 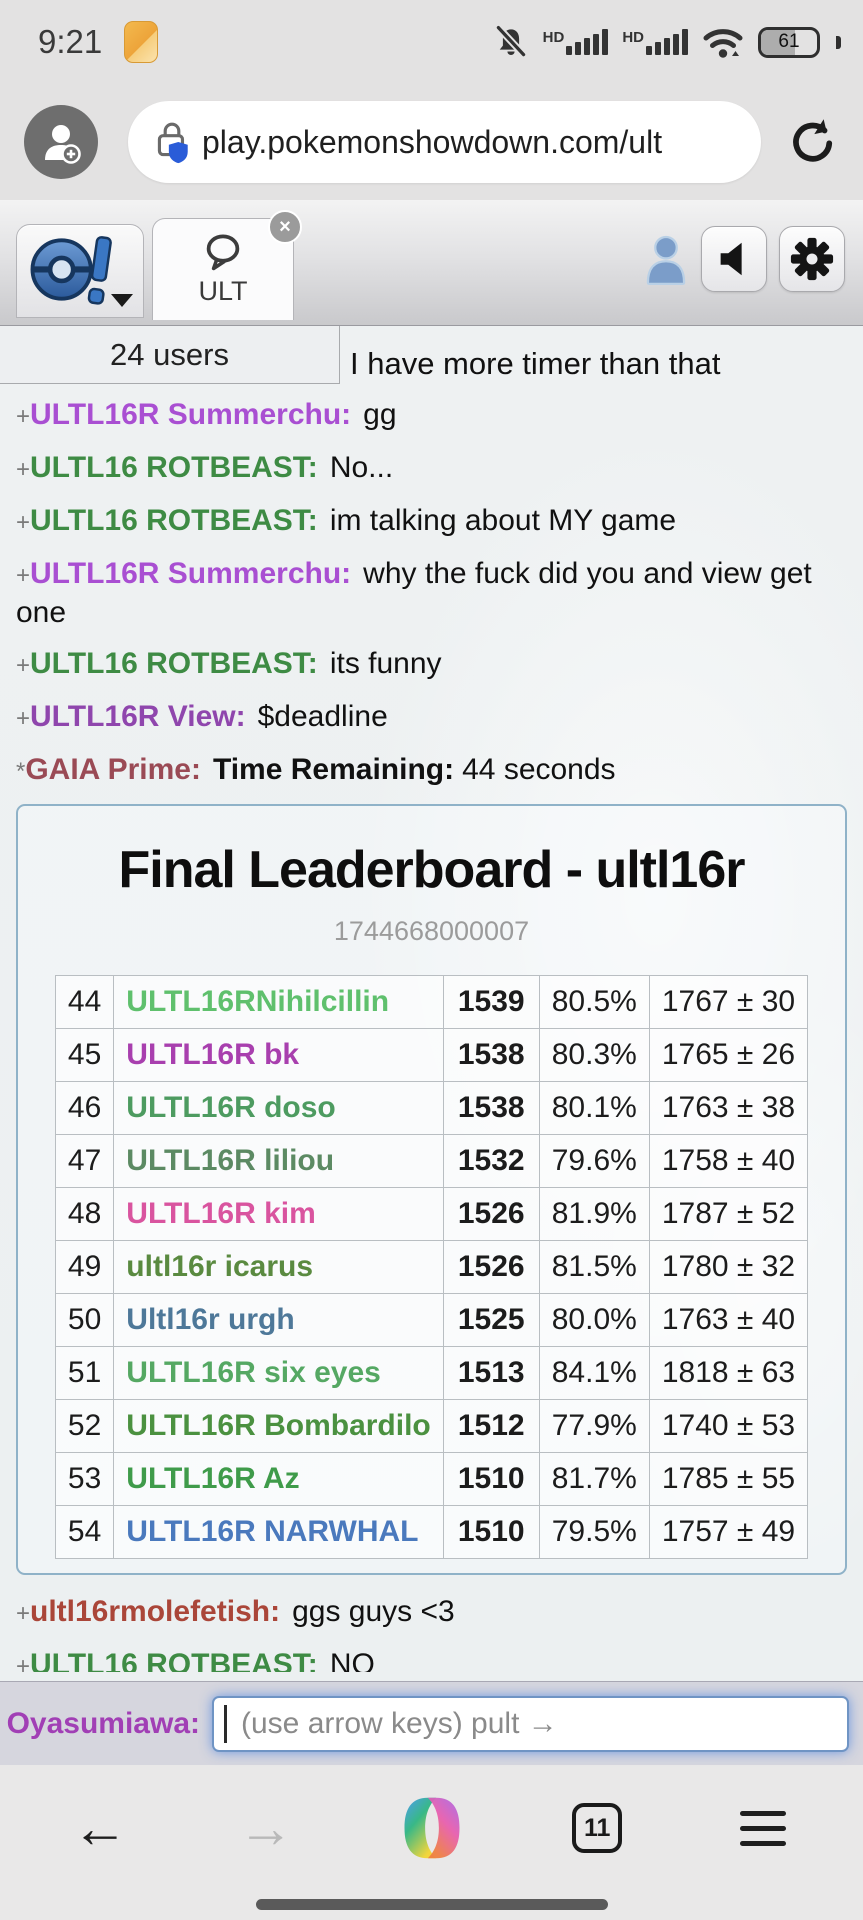 What do you see at coordinates (278, 1373) in the screenshot?
I see `player-name: ULTL16R six eyes` at bounding box center [278, 1373].